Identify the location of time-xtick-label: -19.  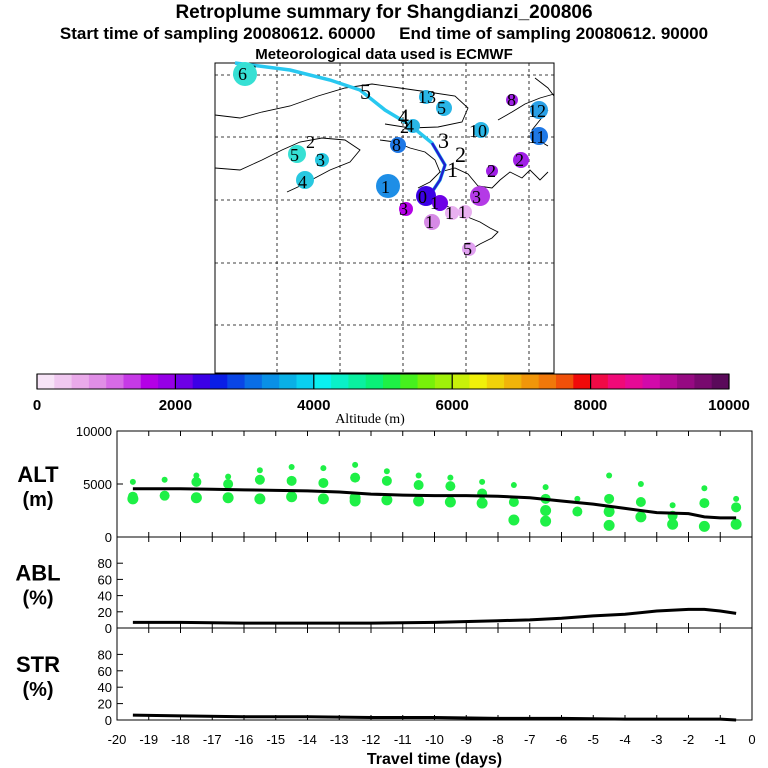
(148, 739).